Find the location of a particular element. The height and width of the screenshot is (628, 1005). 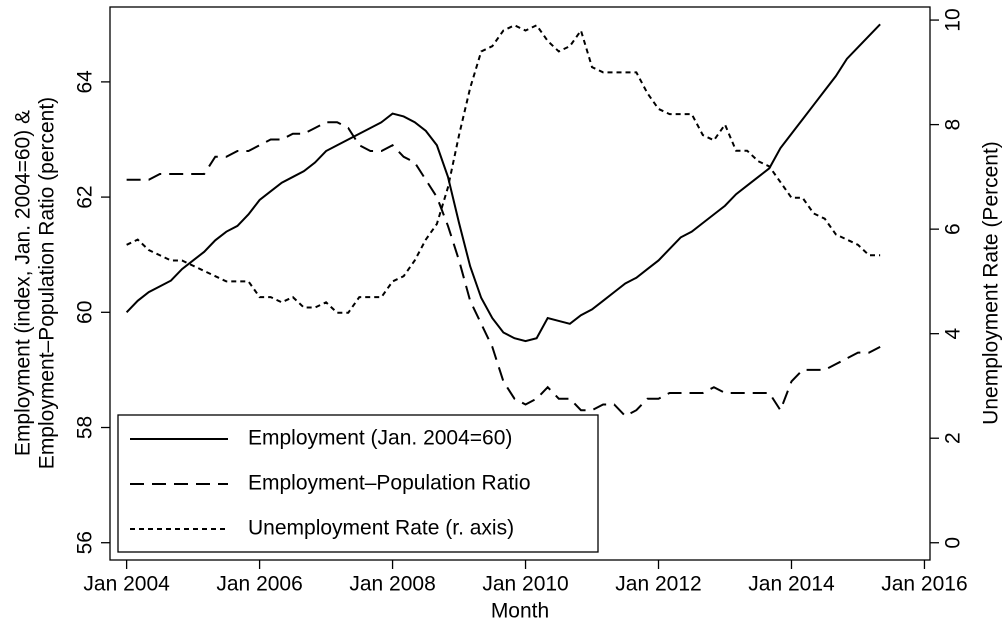

y-axis-title: Employment (index, Jan. 2004=60) & is located at coordinates (23, 283).